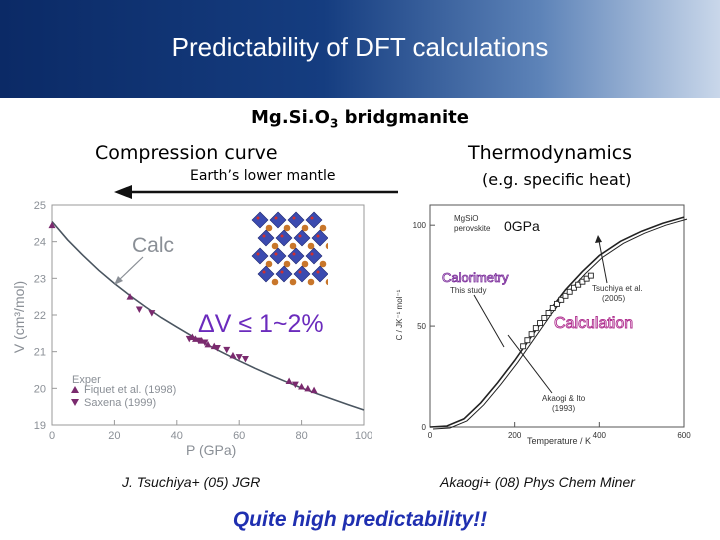  Describe the element at coordinates (239, 436) in the screenshot. I see `x-tick-label: 60` at that location.